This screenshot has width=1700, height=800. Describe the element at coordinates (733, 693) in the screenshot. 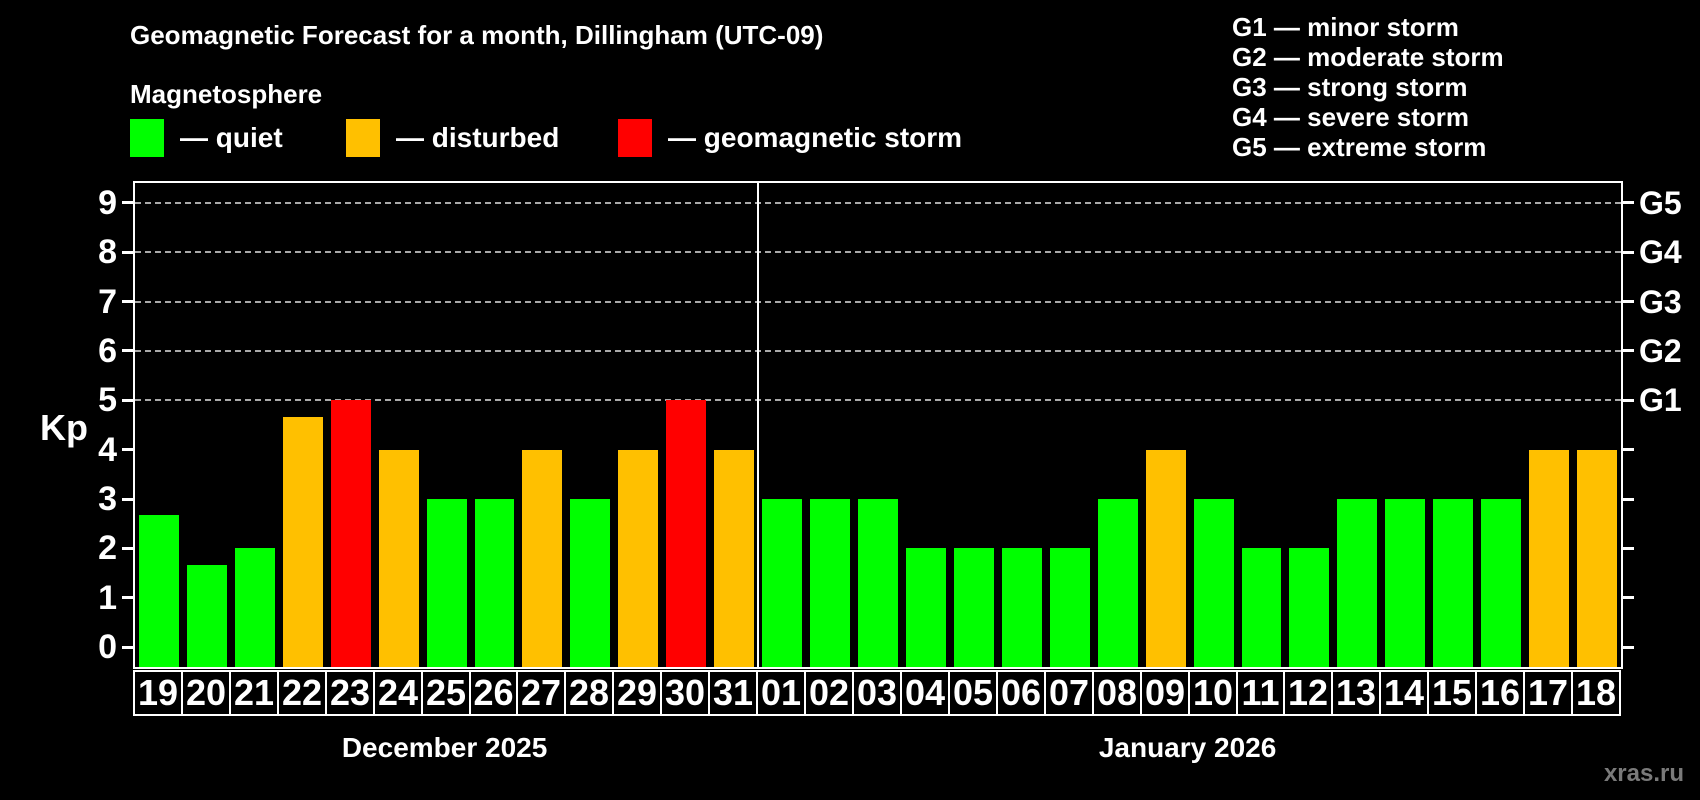

I see `date-cell: 31` at that location.